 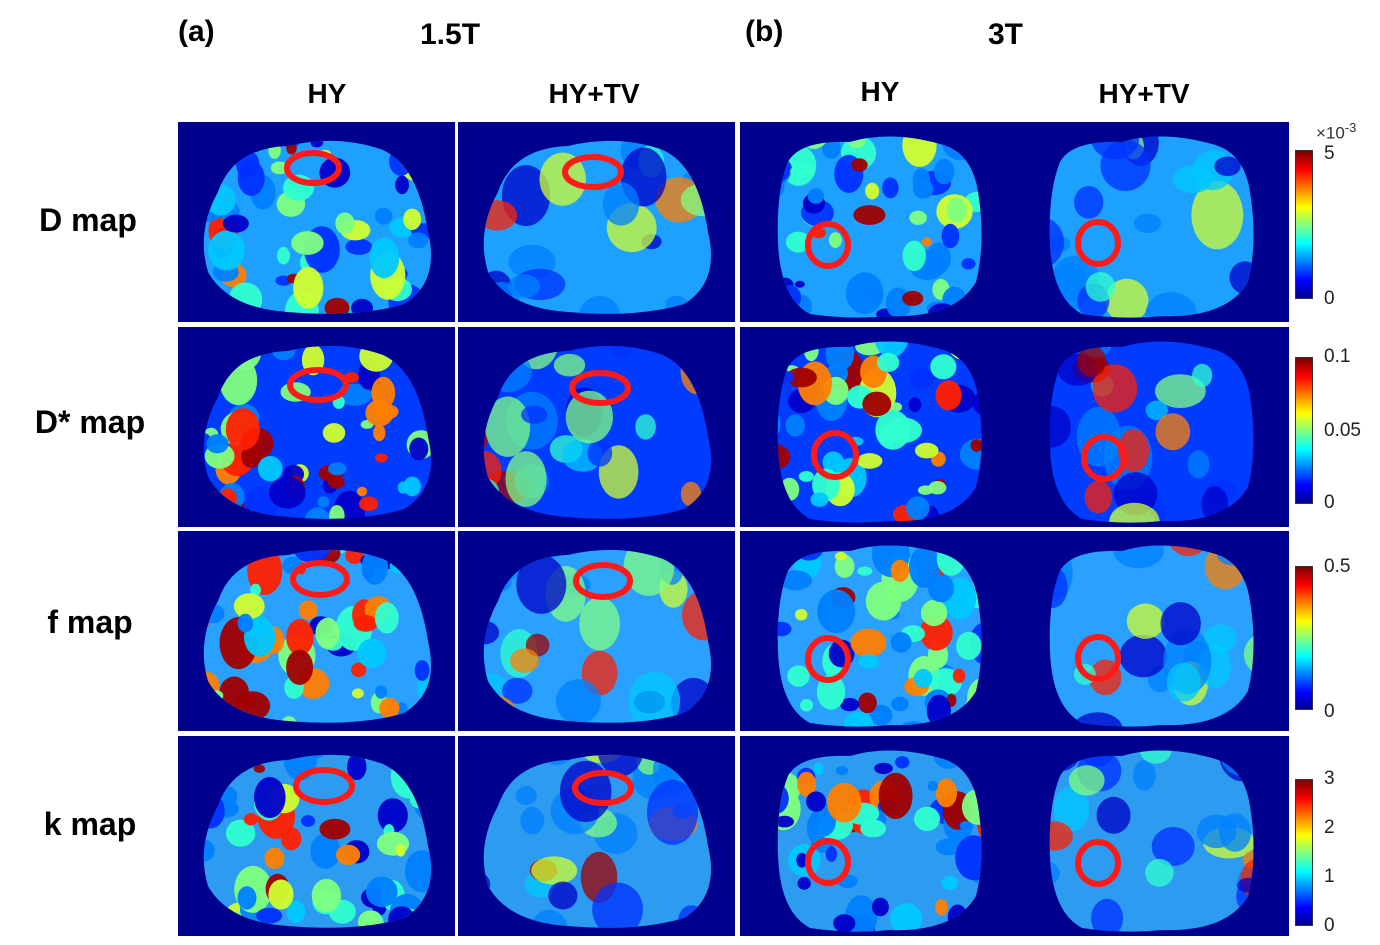 I want to click on tick-f-max: 0.5, so click(x=1337, y=566).